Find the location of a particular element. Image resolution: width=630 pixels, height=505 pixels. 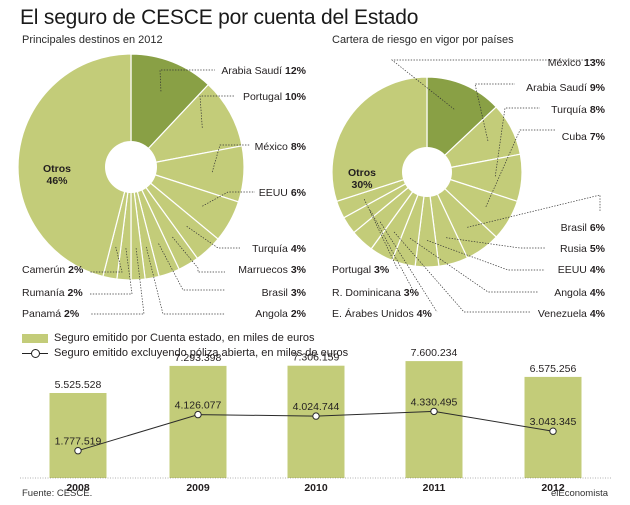

pie1-leader-angola is located at coordinates (185, 280).